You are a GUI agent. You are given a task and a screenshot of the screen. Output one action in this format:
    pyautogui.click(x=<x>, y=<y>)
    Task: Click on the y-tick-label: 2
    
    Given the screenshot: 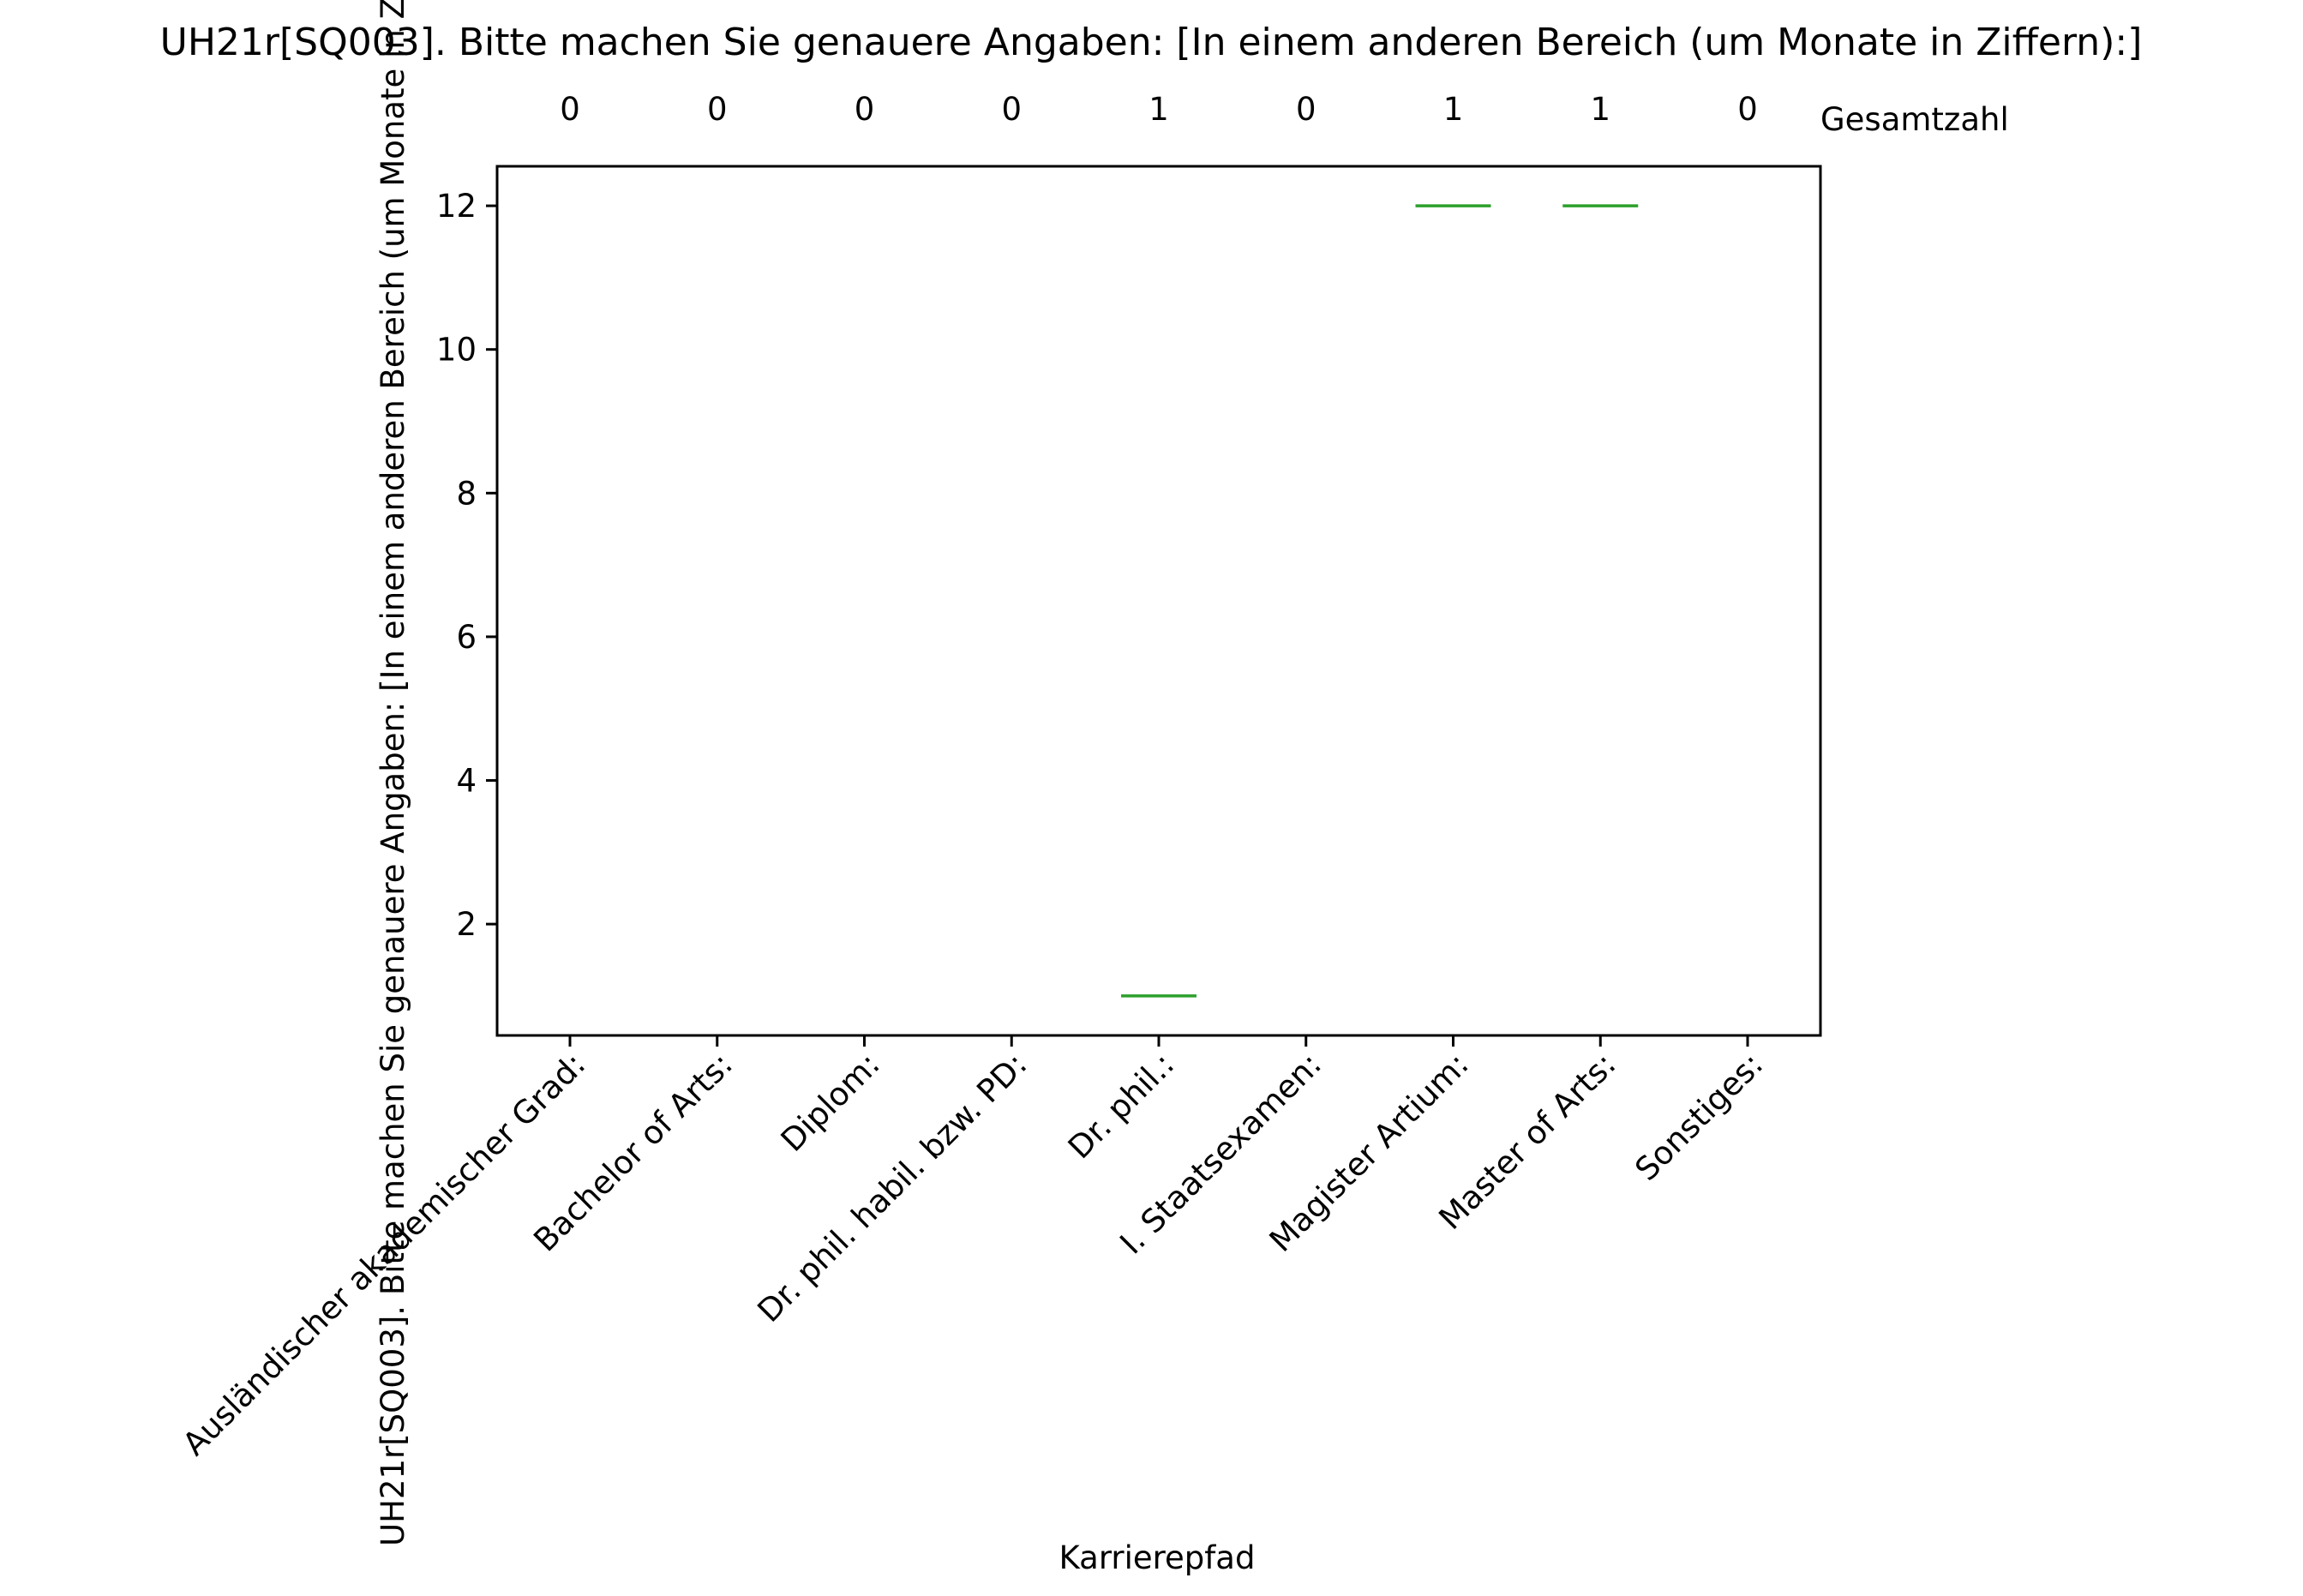 What is the action you would take?
    pyautogui.click(x=466, y=925)
    